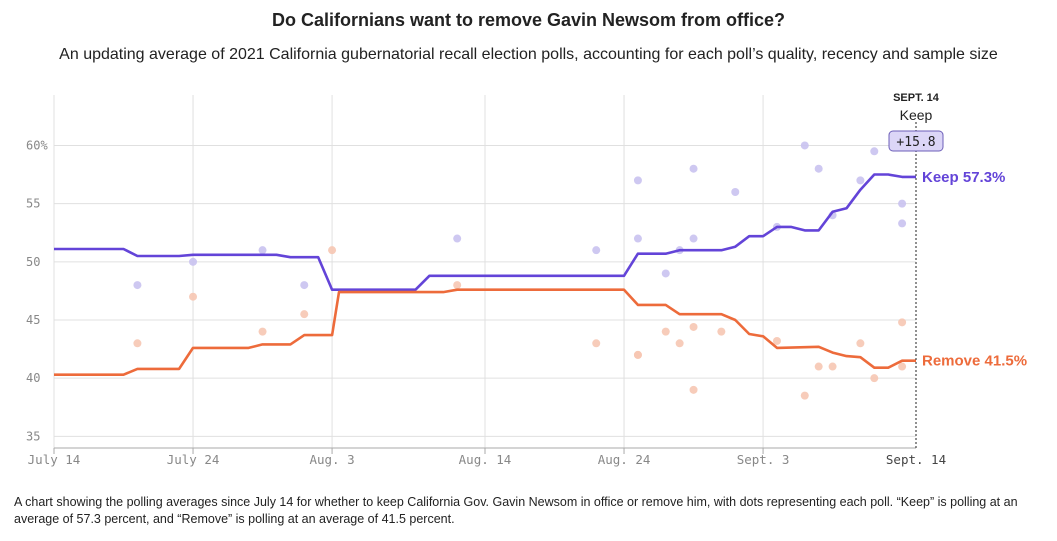 This screenshot has height=541, width=1057. I want to click on x-tick-label: Aug. 14, so click(485, 459).